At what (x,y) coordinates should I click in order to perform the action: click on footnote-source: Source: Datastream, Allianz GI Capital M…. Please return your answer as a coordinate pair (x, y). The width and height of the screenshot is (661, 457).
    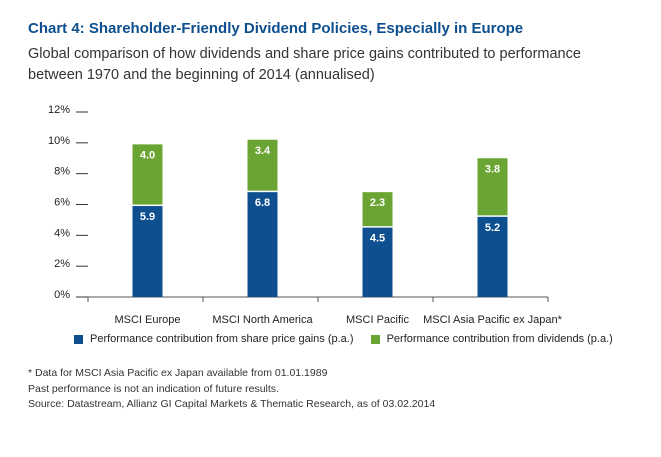
    Looking at the image, I should click on (232, 404).